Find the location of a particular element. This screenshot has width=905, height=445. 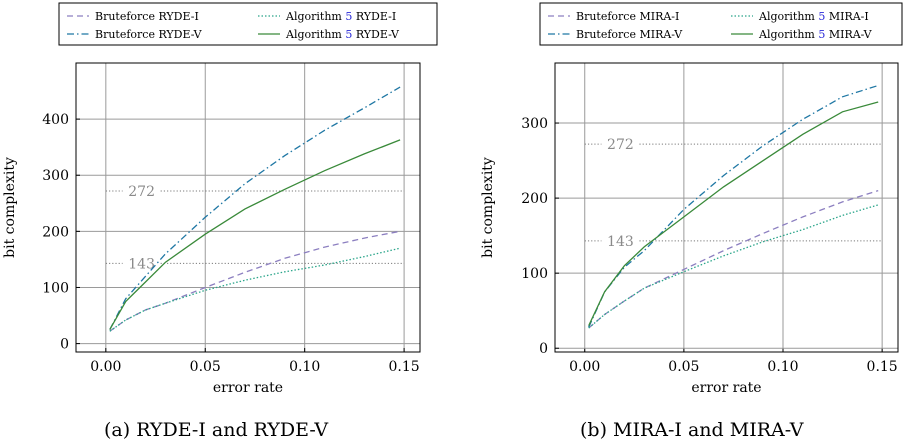

figure-caption: (b) MIRA-I and MIRA-V is located at coordinates (692, 430).